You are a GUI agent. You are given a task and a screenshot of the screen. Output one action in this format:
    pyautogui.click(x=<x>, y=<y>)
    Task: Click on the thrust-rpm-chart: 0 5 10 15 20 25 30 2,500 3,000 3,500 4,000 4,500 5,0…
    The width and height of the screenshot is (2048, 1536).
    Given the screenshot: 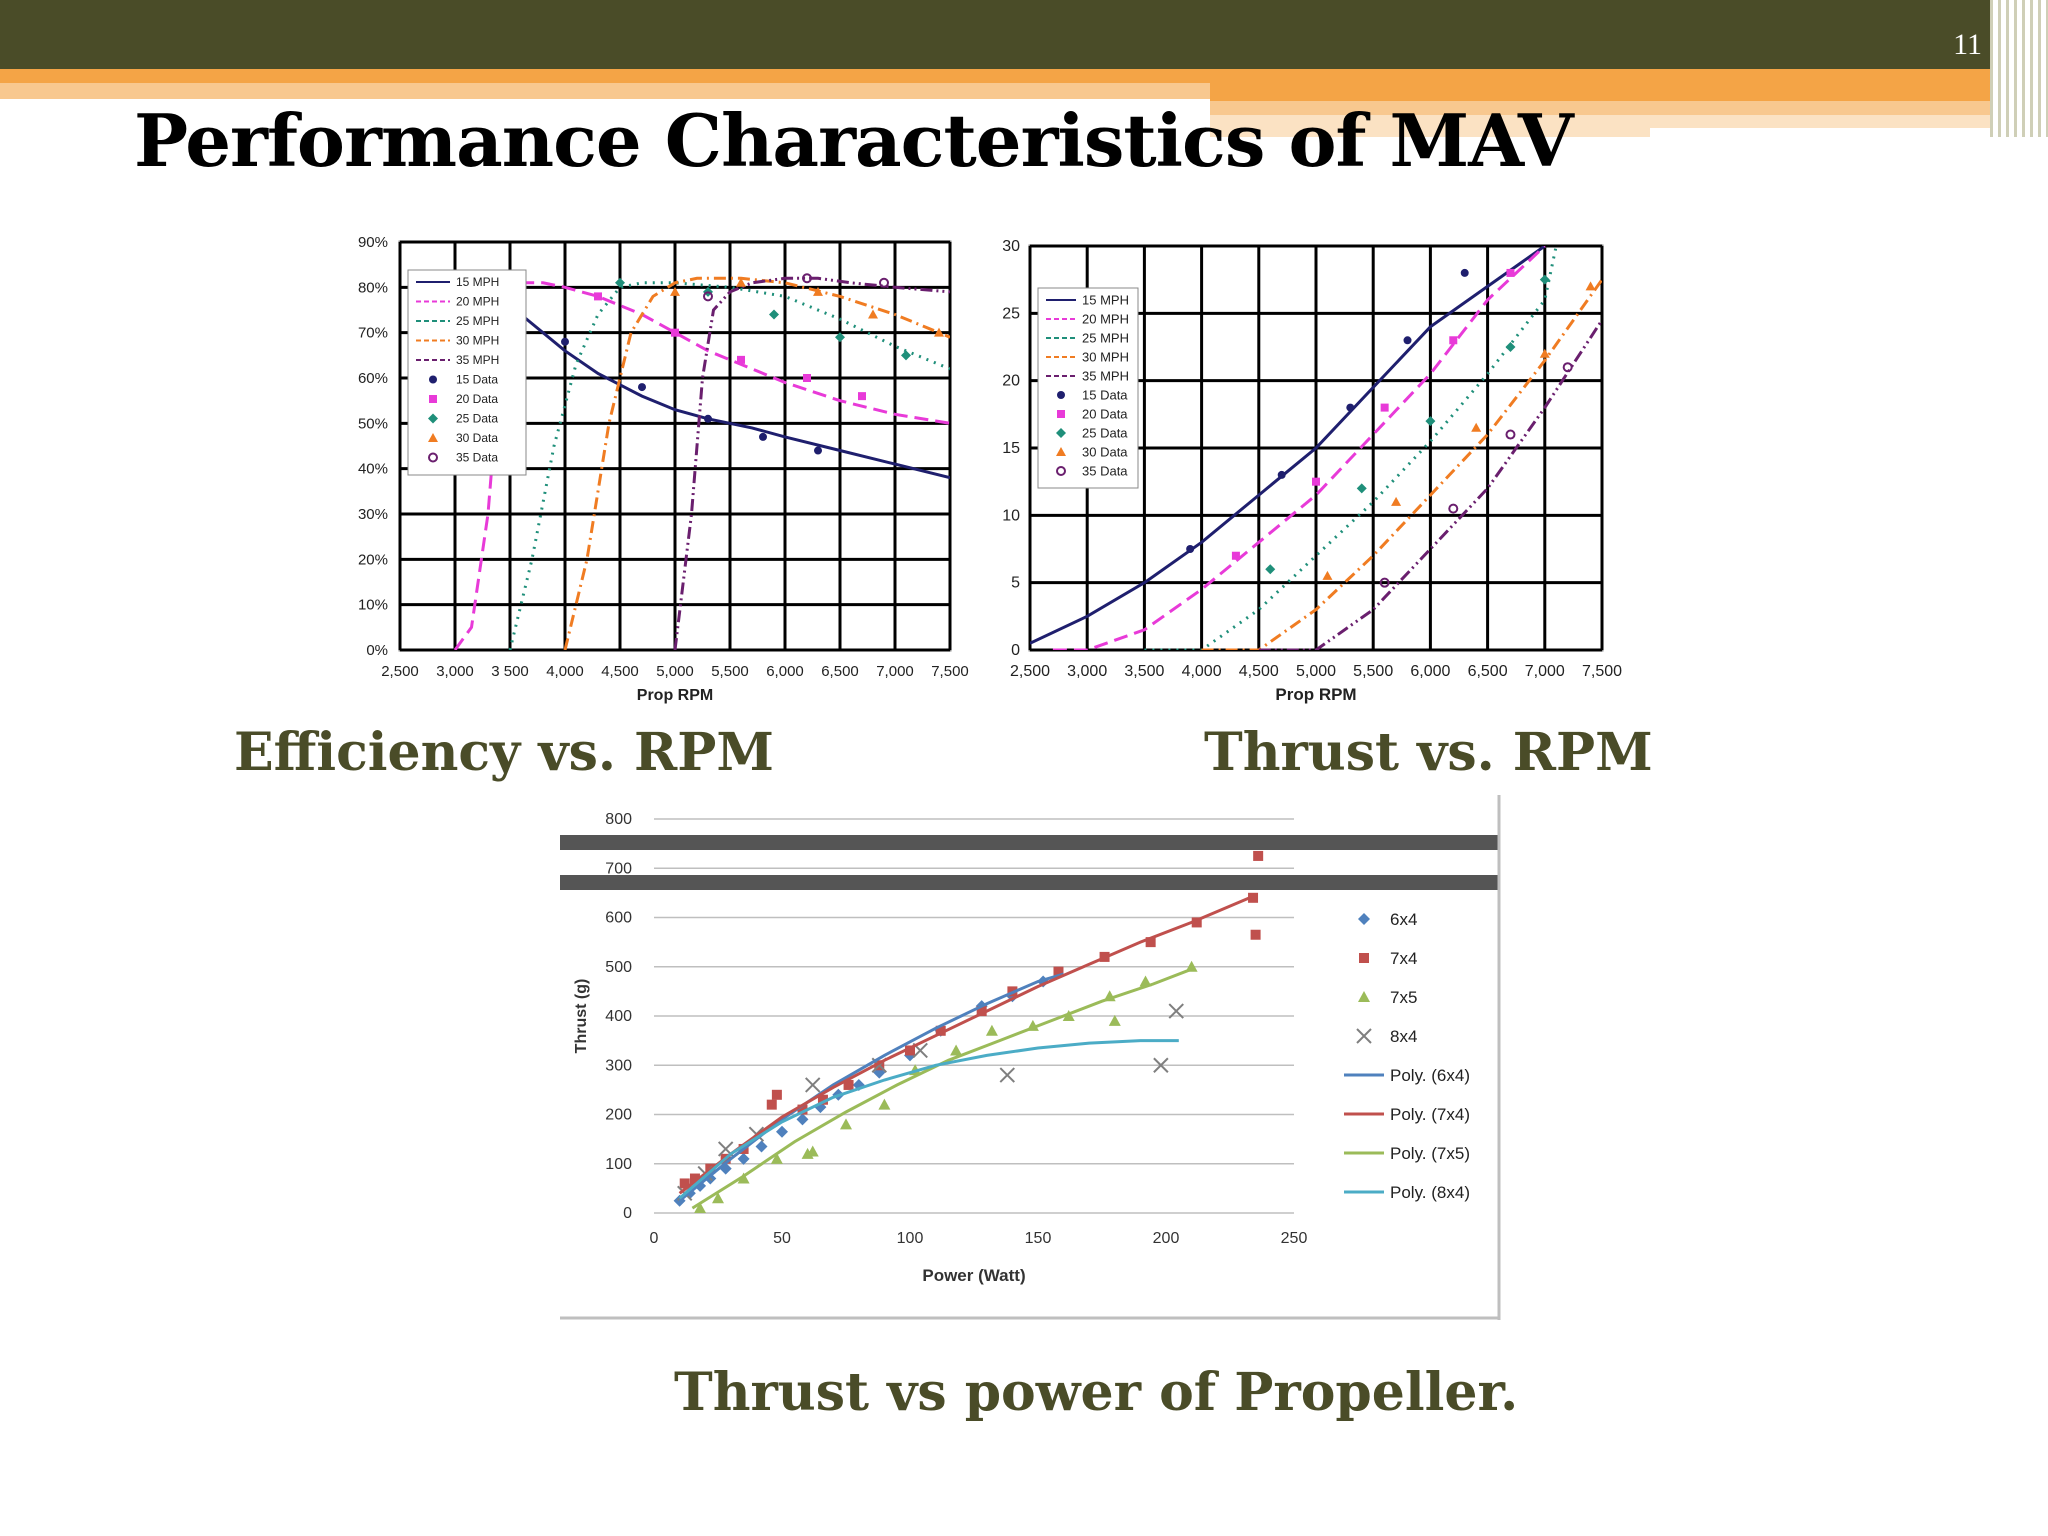 What is the action you would take?
    pyautogui.click(x=1312, y=471)
    